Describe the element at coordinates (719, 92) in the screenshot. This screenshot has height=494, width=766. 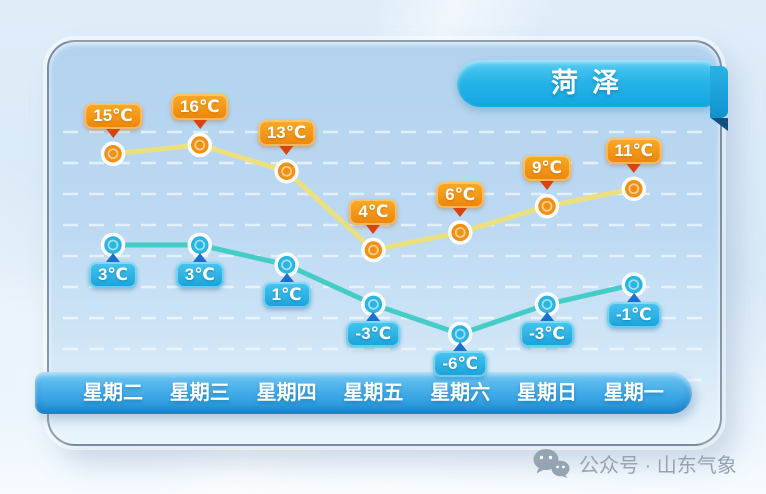
I see `ribbon-side-face` at that location.